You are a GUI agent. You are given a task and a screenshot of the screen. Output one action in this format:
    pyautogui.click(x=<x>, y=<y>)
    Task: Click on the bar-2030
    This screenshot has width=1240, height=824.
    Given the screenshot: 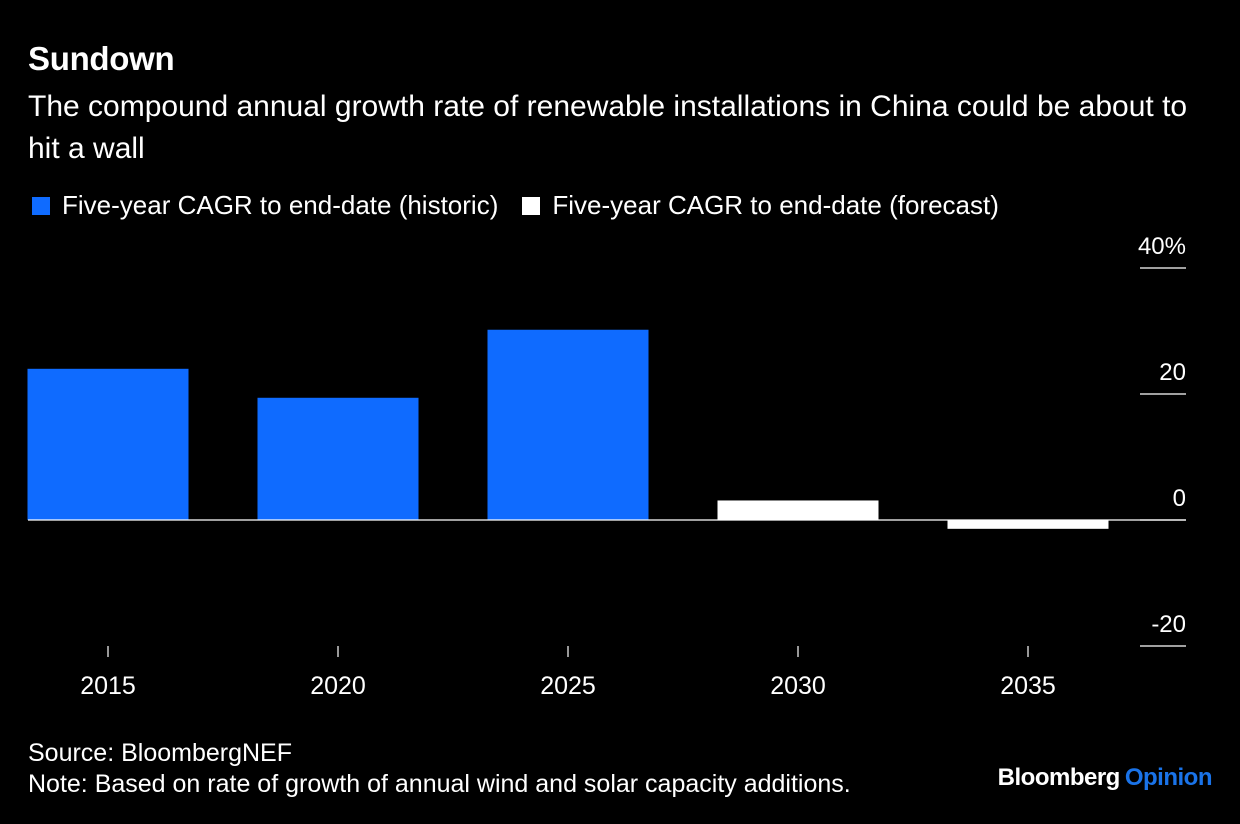 What is the action you would take?
    pyautogui.click(x=798, y=510)
    